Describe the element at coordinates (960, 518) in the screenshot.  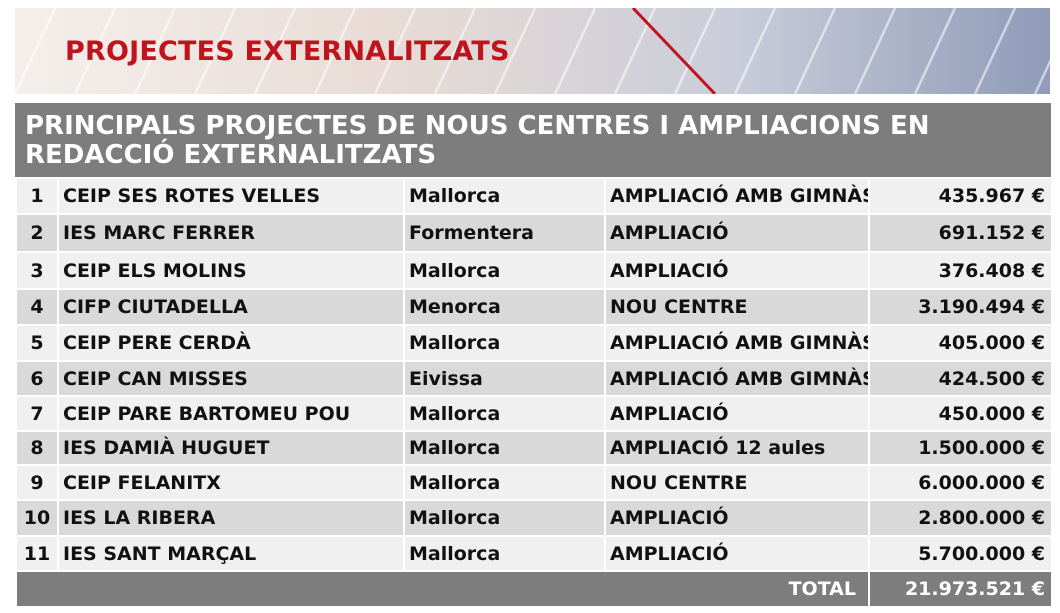
I see `amount: 2.800.000 €` at that location.